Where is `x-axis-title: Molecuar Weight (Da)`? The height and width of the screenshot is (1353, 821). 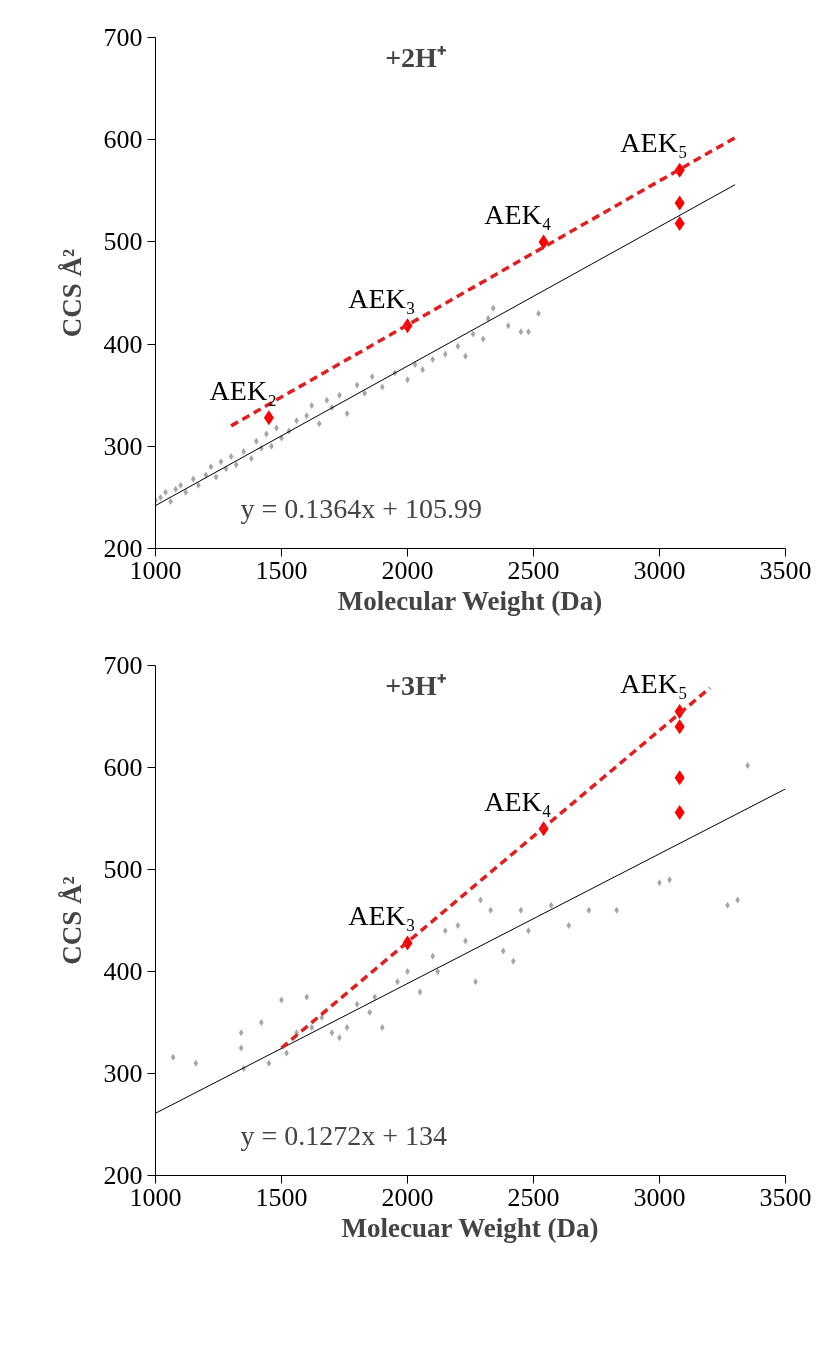
x-axis-title: Molecuar Weight (Da) is located at coordinates (470, 1227).